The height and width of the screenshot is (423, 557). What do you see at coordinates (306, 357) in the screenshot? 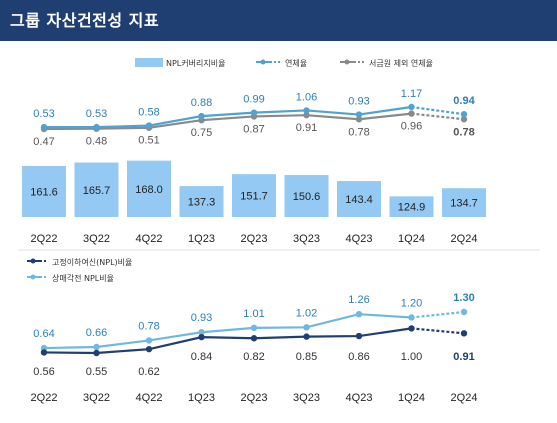
I see `label-npl-5: 0.85` at bounding box center [306, 357].